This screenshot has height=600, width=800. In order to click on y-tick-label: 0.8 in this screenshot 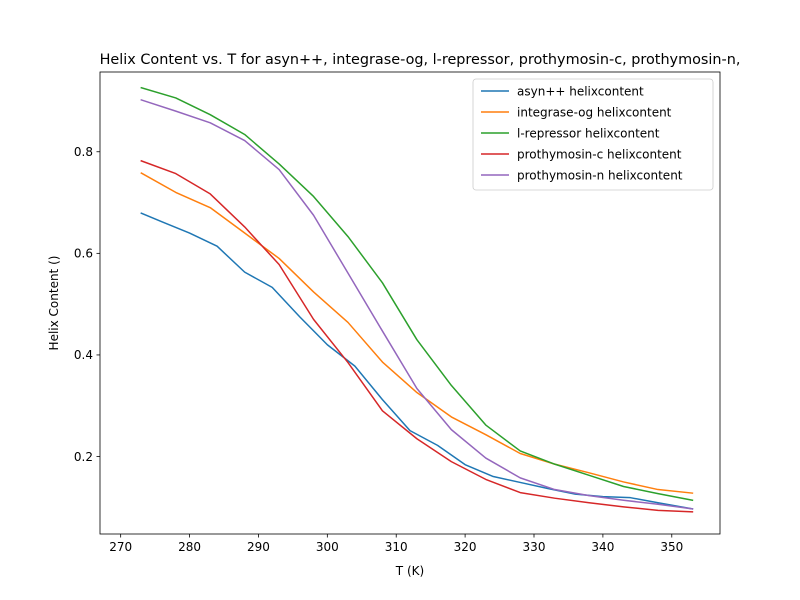, I will do `click(83, 152)`.